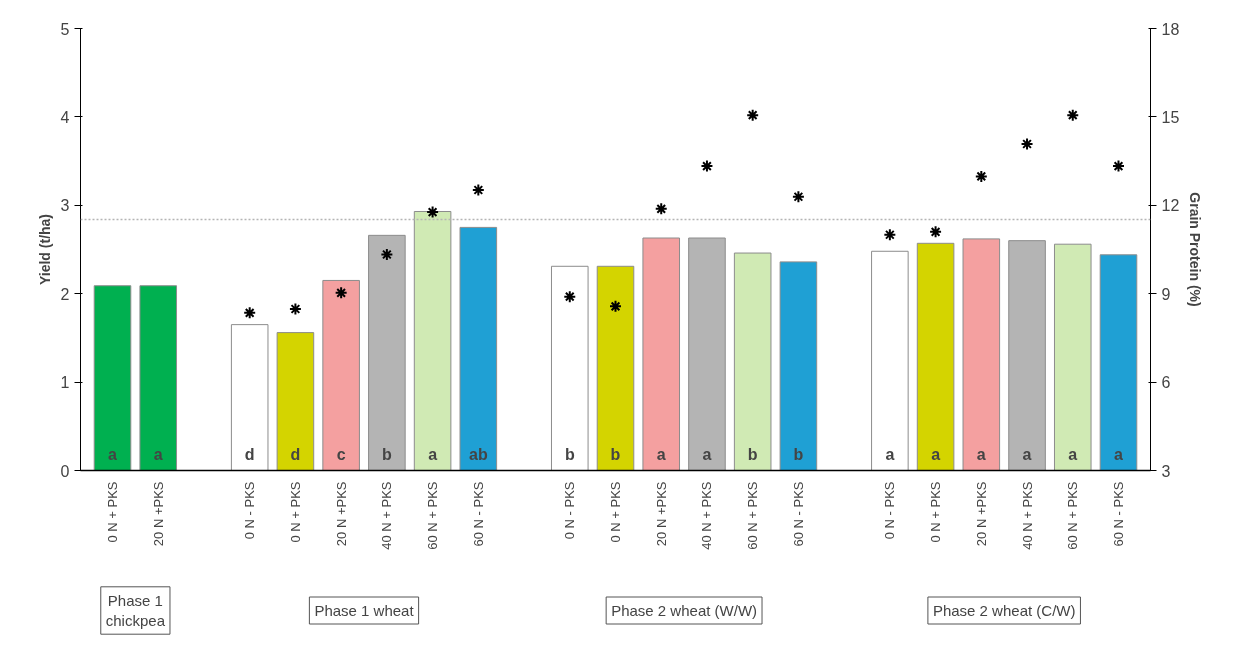 The width and height of the screenshot is (1249, 646). Describe the element at coordinates (1166, 383) in the screenshot. I see `y2-tick-label: 6` at that location.